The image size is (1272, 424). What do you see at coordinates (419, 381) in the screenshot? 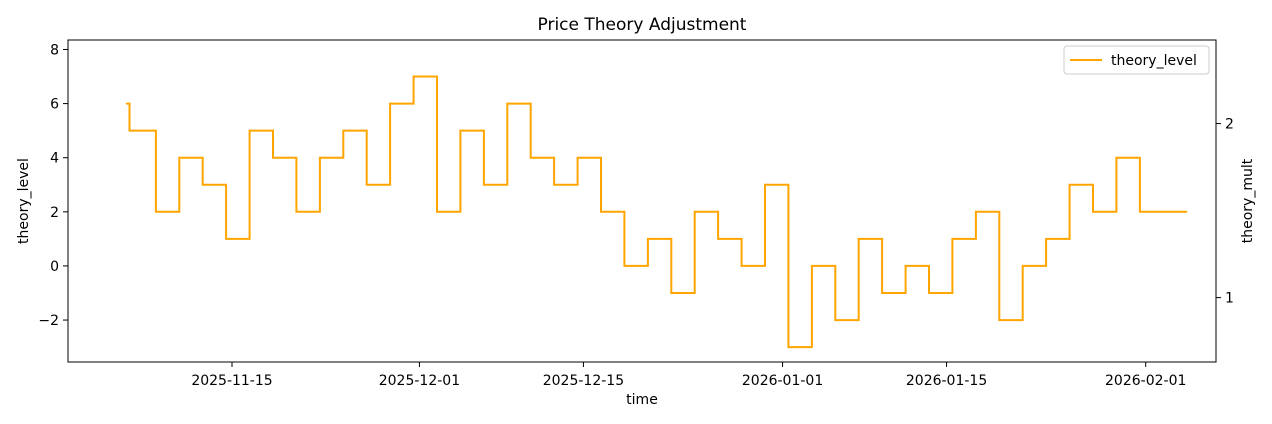
I see `x-tick-label: 2025-12-01` at bounding box center [419, 381].